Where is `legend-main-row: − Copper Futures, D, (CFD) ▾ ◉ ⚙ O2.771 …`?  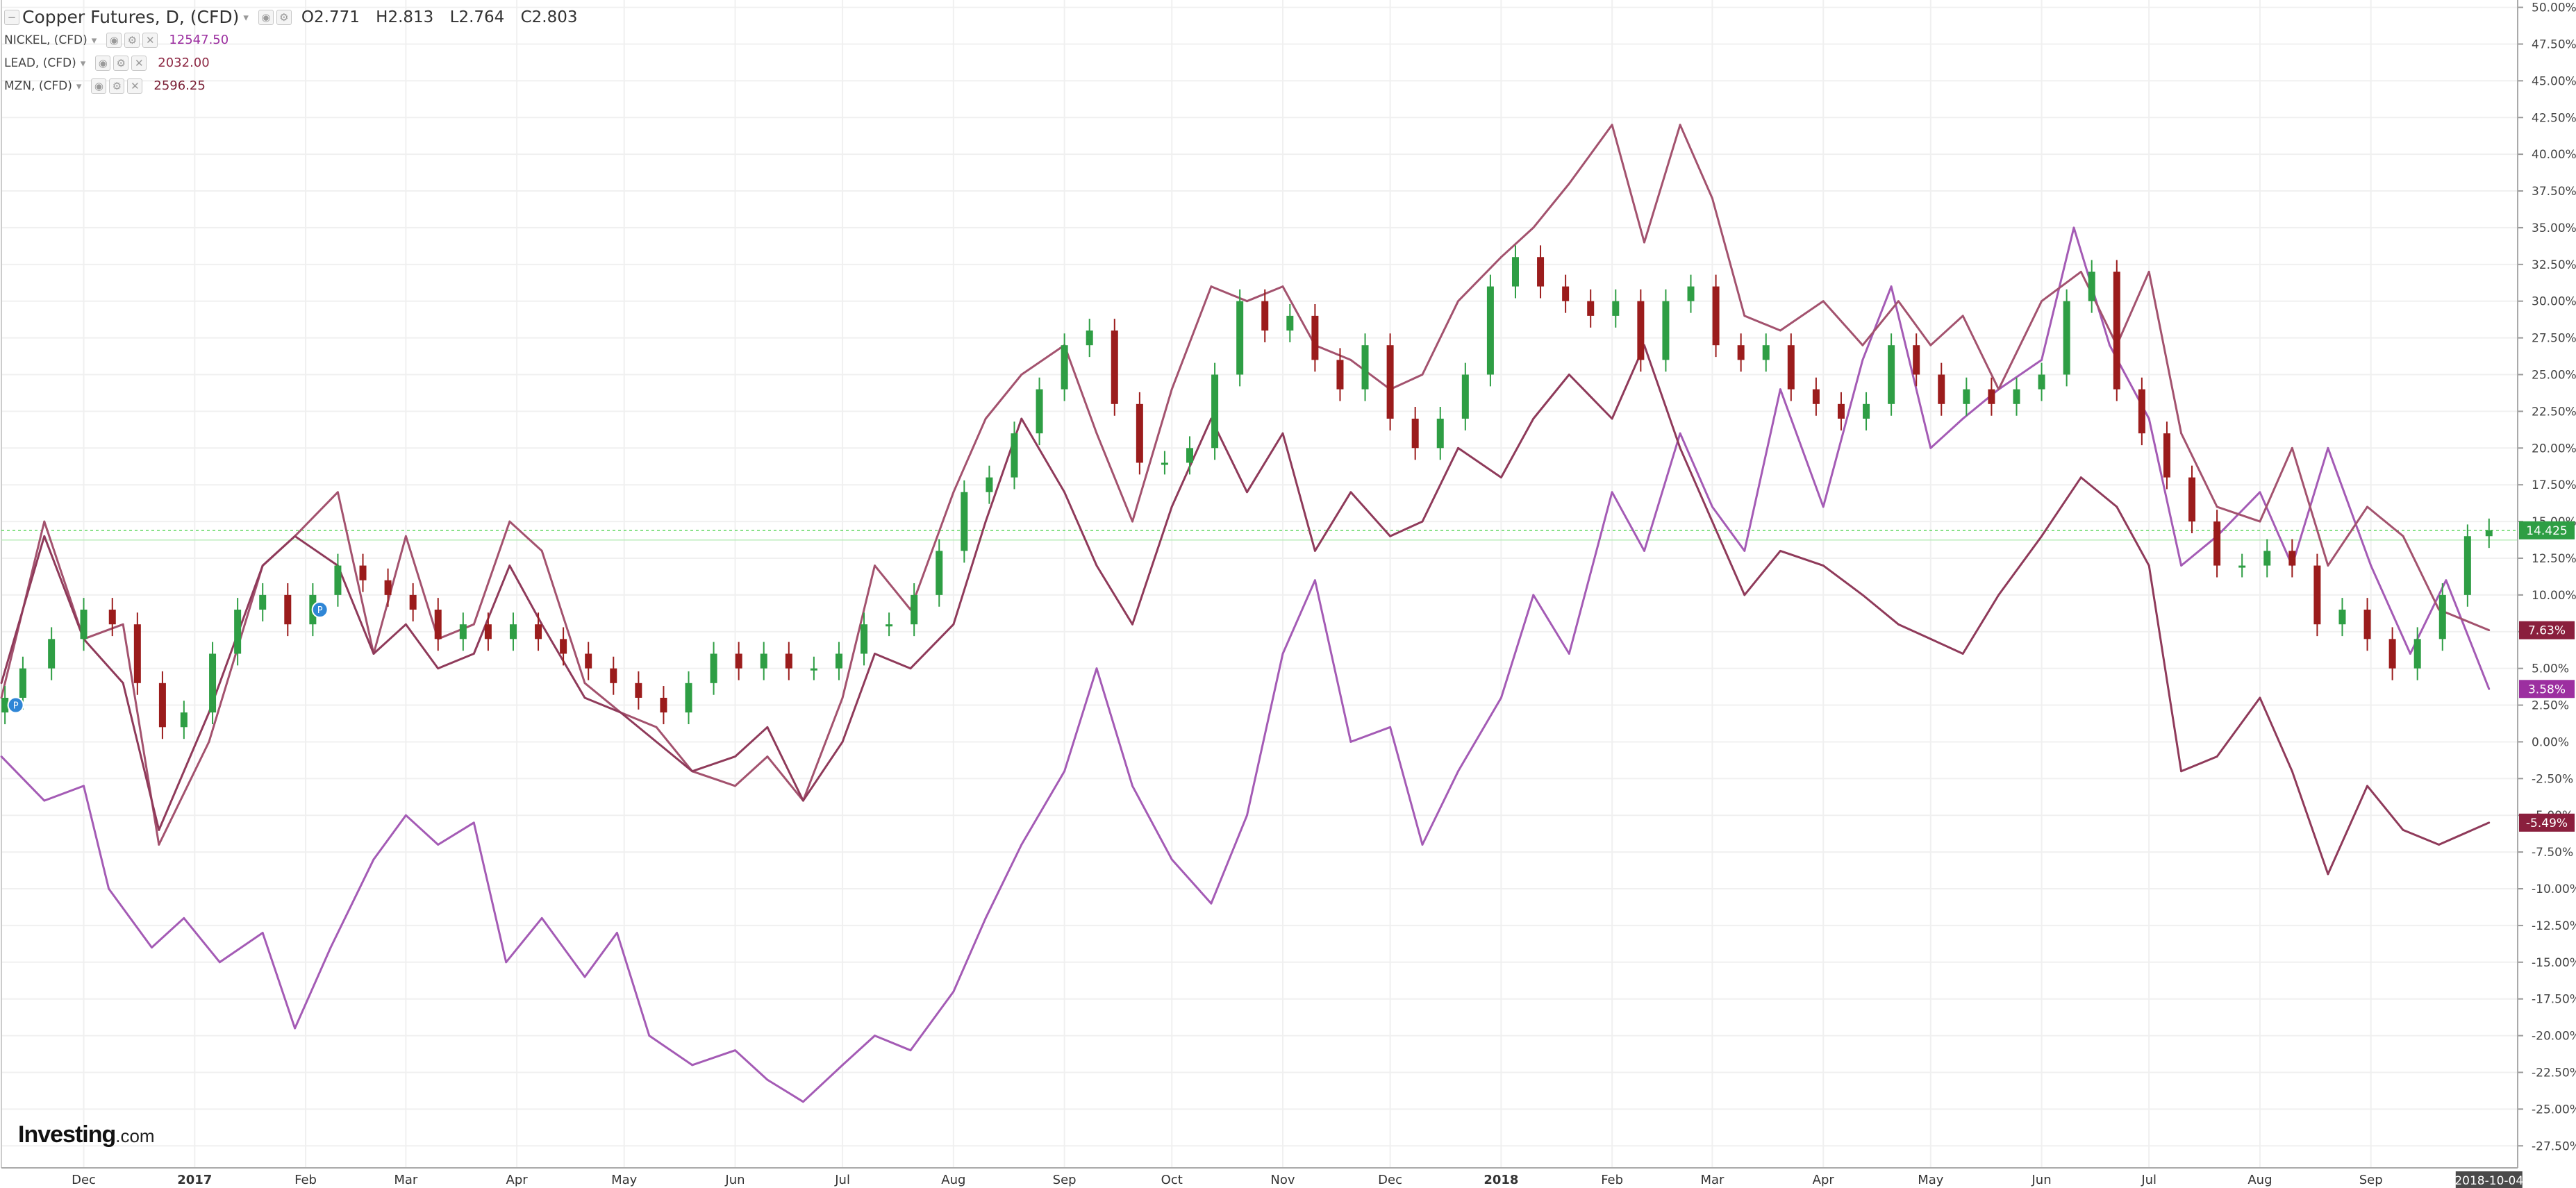
legend-main-row: − Copper Futures, D, (CFD) ▾ ◉ ⚙ O2.771 … is located at coordinates (296, 17).